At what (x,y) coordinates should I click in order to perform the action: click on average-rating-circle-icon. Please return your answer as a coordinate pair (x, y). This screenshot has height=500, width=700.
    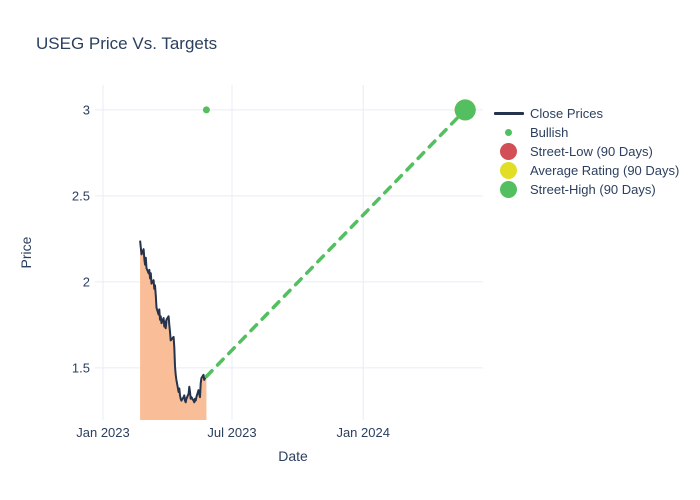
    Looking at the image, I should click on (508, 170).